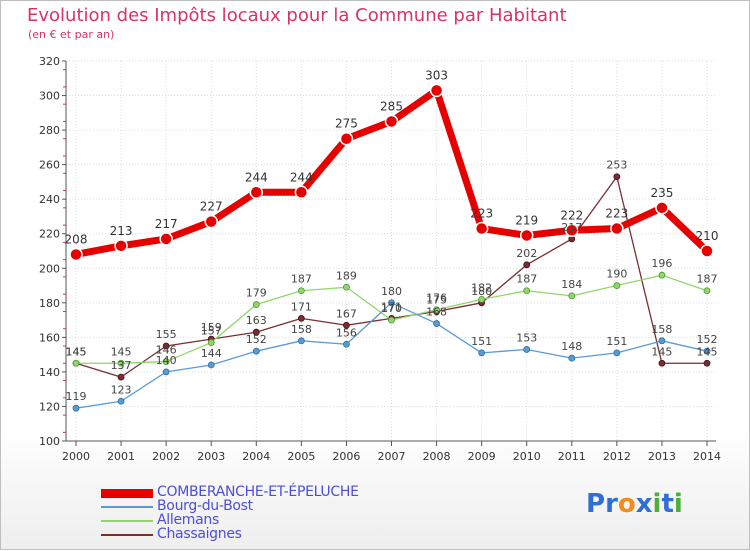 This screenshot has width=750, height=551. What do you see at coordinates (211, 456) in the screenshot?
I see `x-tick-label: 2003` at bounding box center [211, 456].